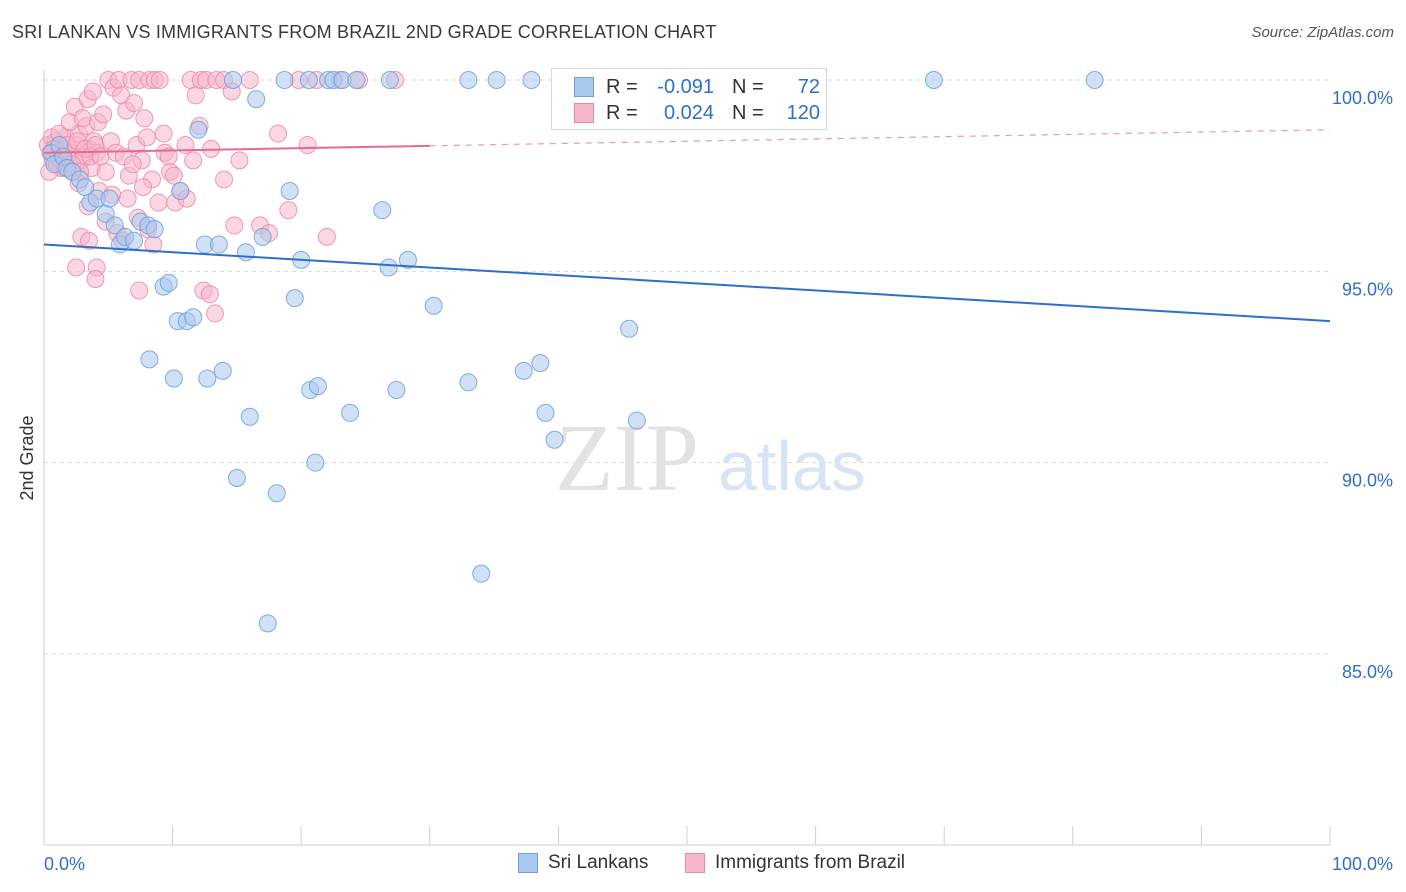  I want to click on legend-r-value: 0.024, so click(688, 112).